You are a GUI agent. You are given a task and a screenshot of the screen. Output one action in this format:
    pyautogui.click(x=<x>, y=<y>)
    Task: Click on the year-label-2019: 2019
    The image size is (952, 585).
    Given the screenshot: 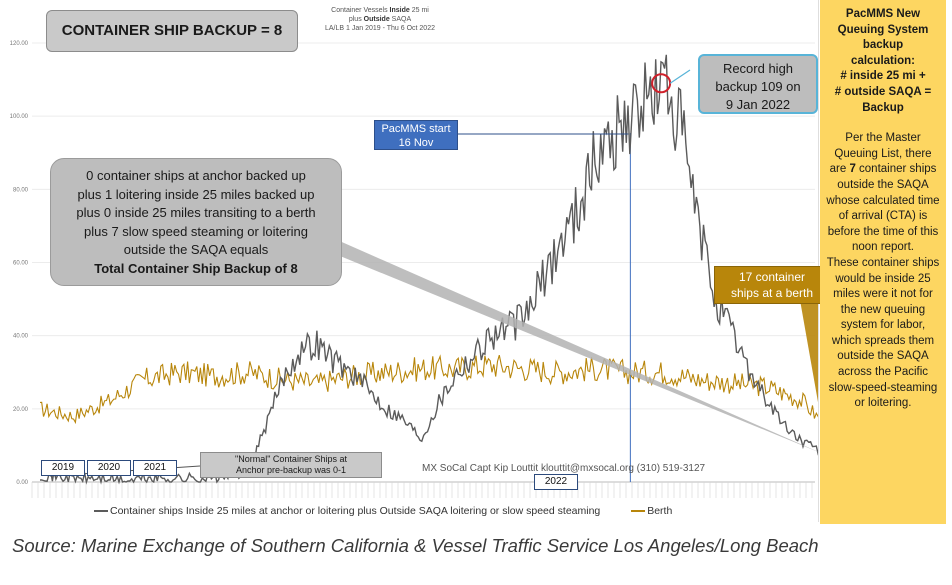 What is the action you would take?
    pyautogui.click(x=63, y=468)
    